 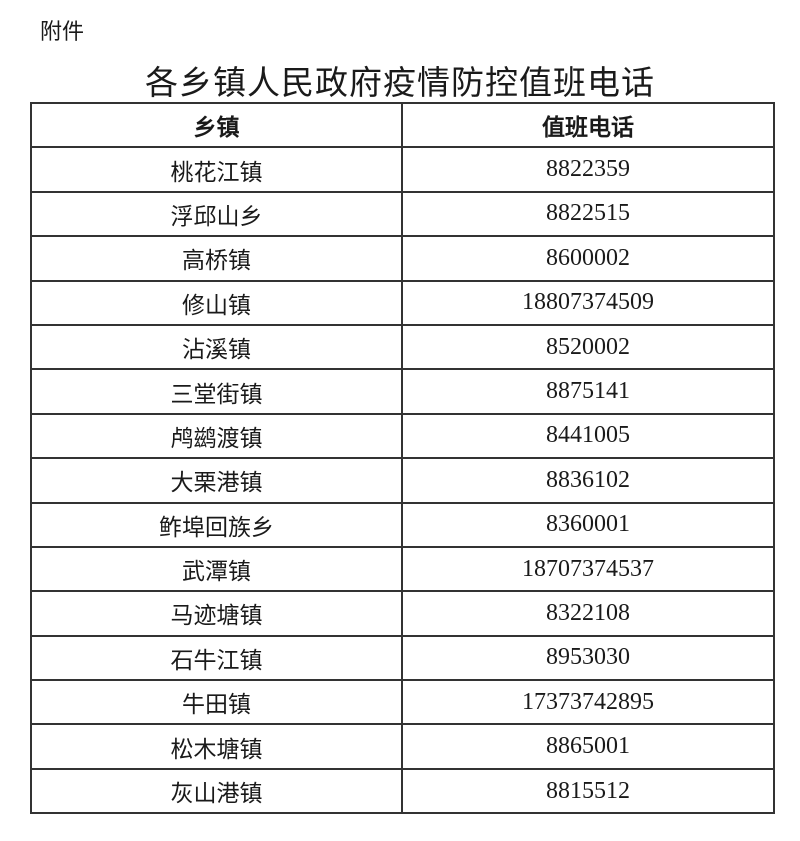 I want to click on table-header-row: 乡镇 值班电话, so click(x=402, y=125).